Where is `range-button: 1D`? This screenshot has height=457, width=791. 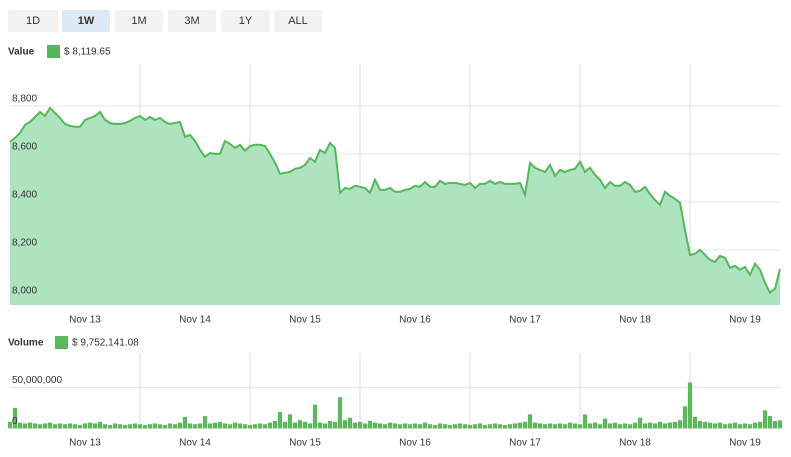 range-button: 1D is located at coordinates (33, 21).